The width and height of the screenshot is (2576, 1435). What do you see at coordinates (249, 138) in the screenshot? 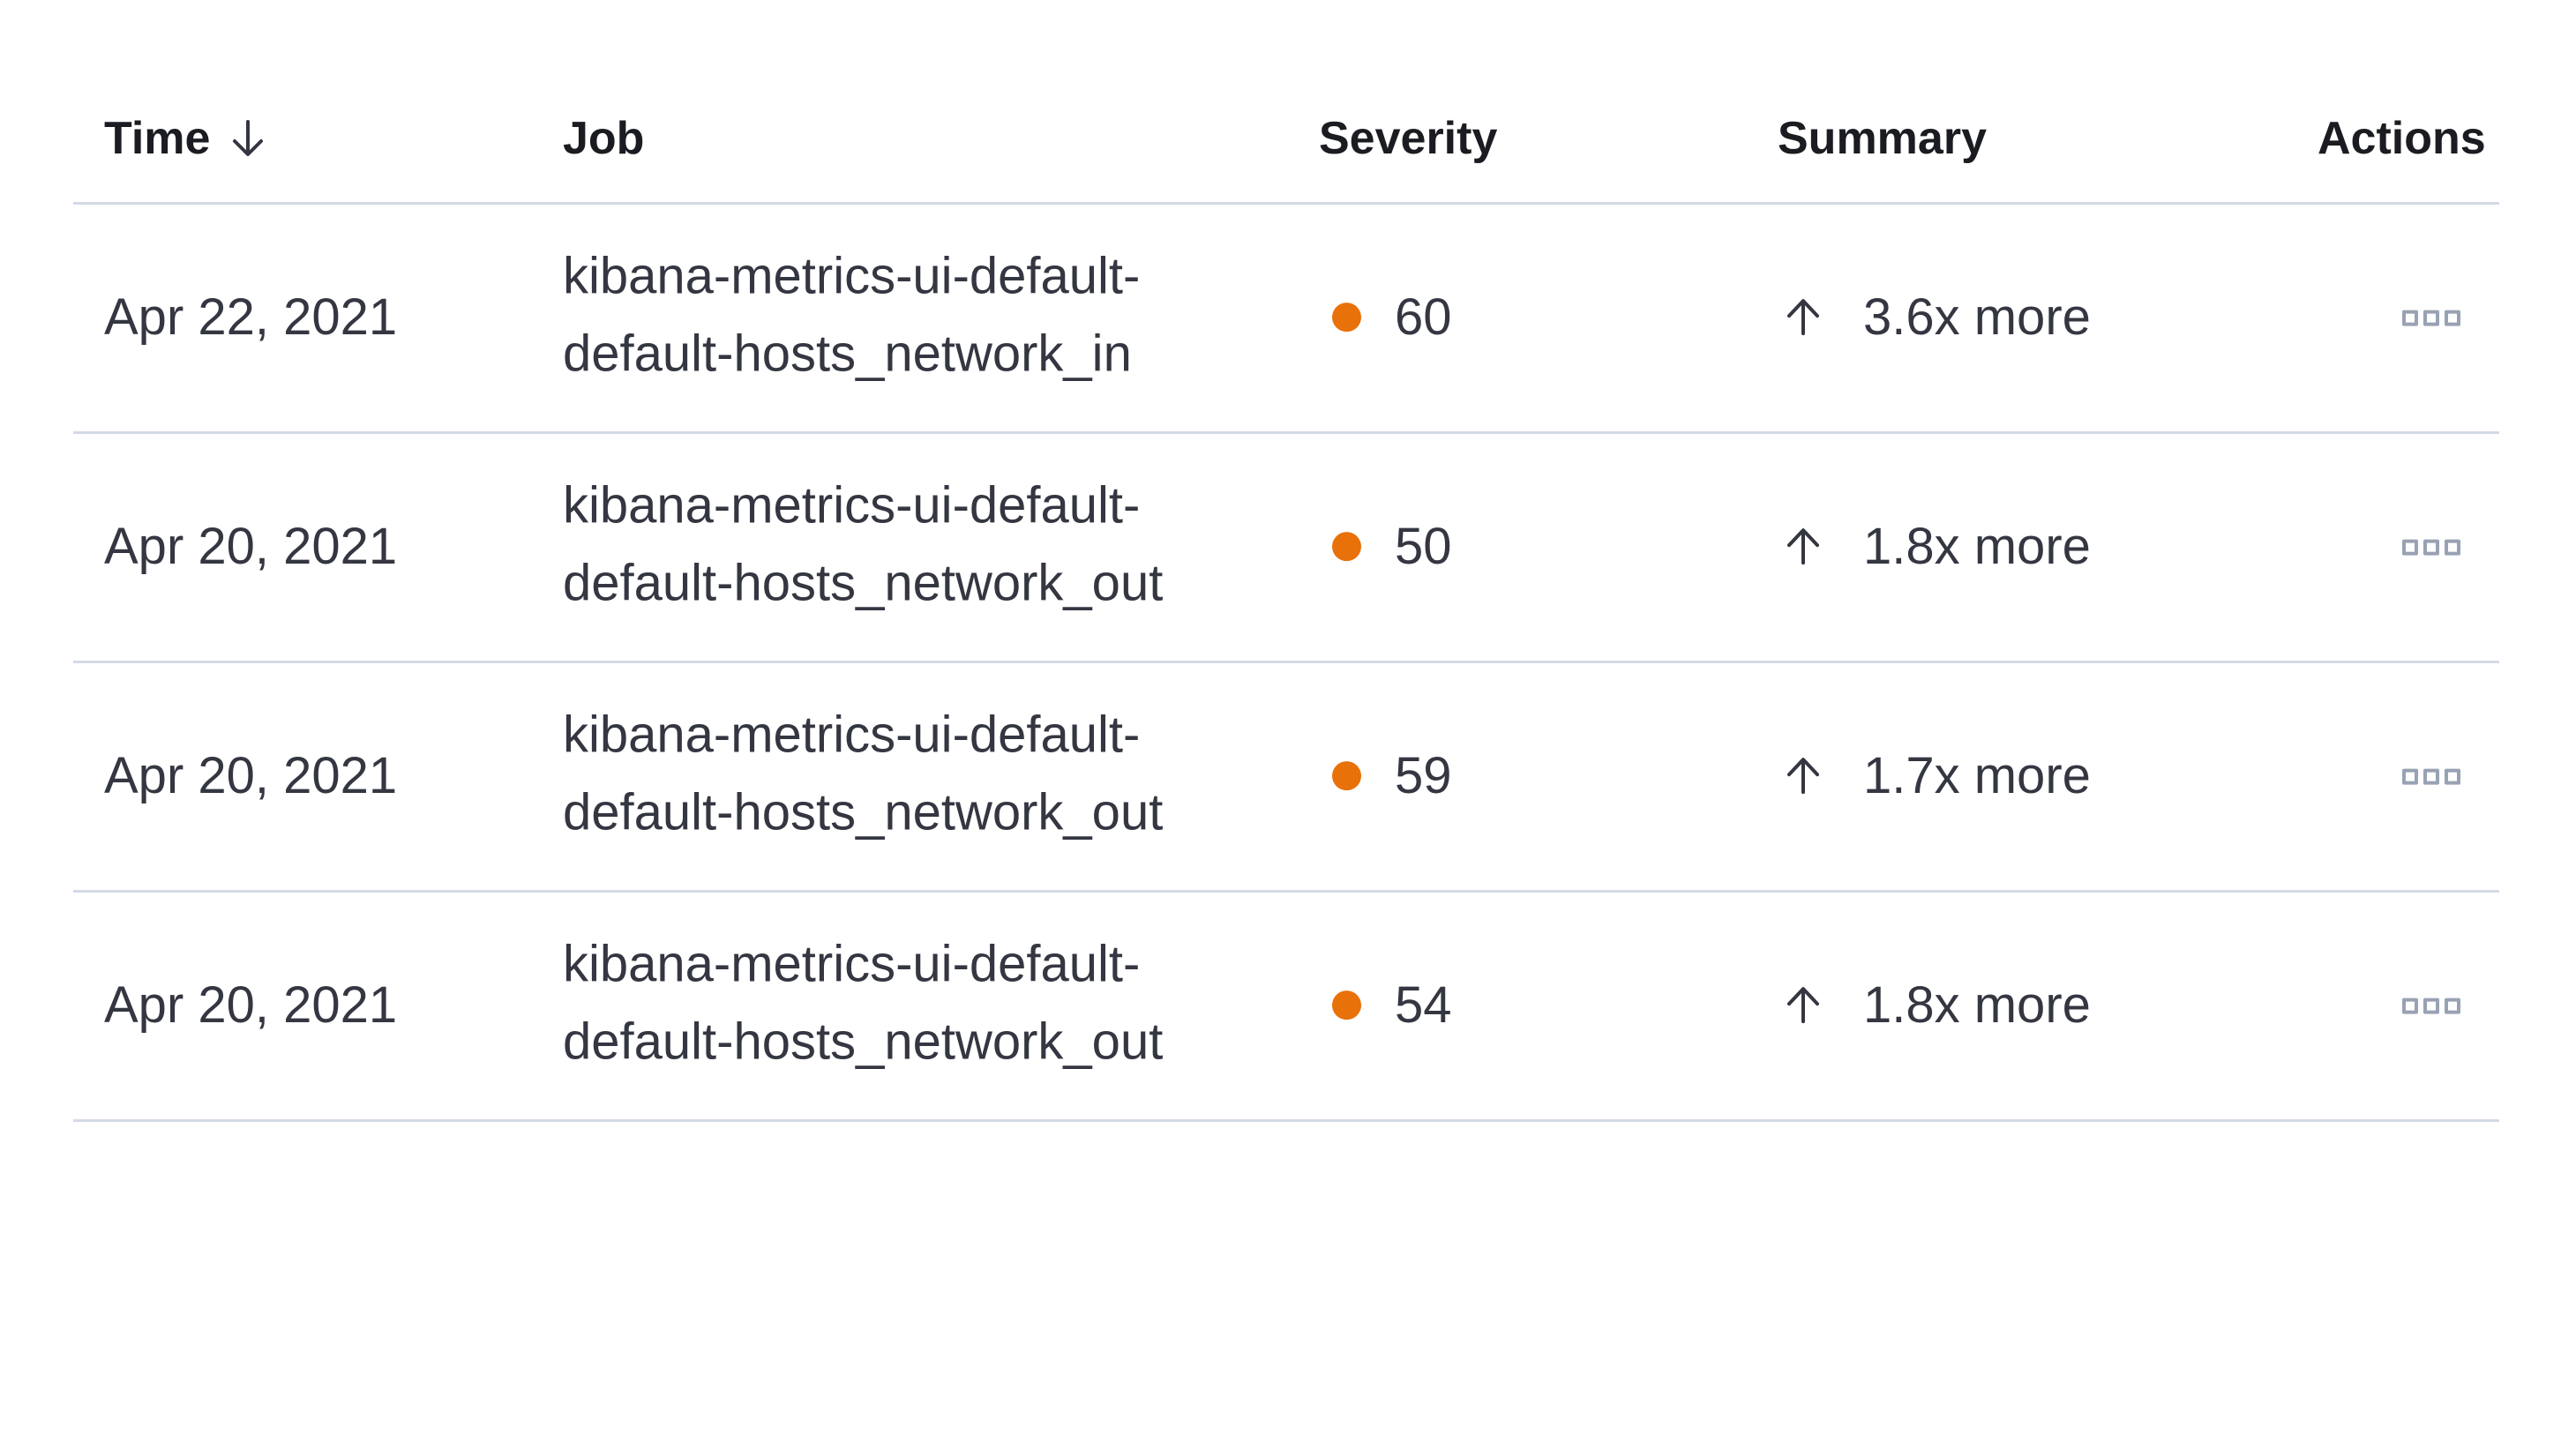
I see `sort-descending-icon` at bounding box center [249, 138].